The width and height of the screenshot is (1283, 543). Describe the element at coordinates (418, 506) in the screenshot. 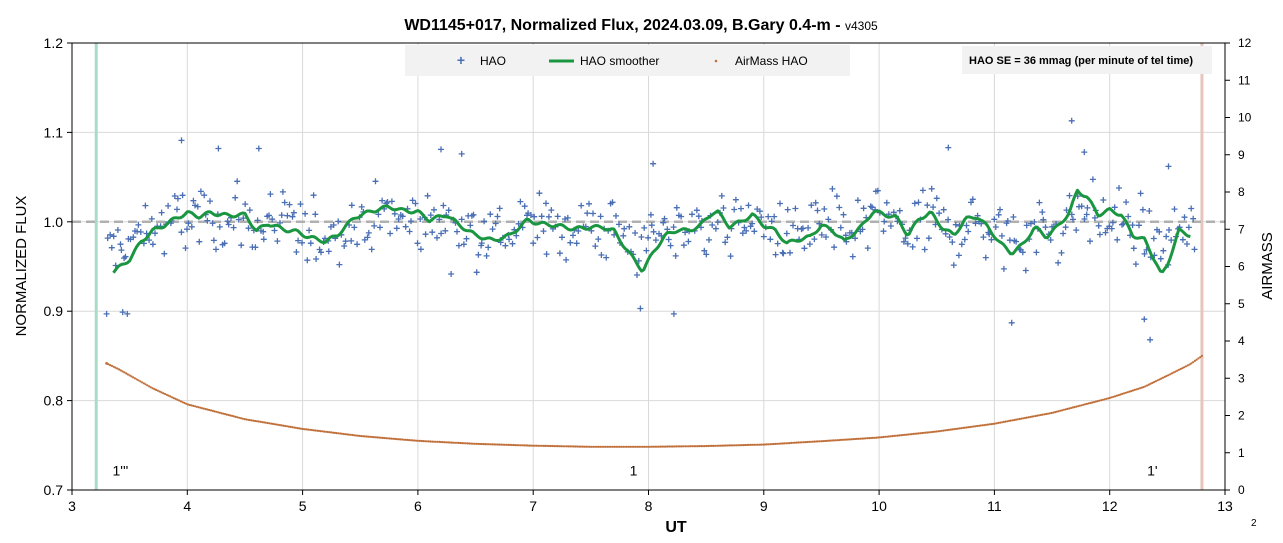

I see `x-tick-label-3: 6` at that location.